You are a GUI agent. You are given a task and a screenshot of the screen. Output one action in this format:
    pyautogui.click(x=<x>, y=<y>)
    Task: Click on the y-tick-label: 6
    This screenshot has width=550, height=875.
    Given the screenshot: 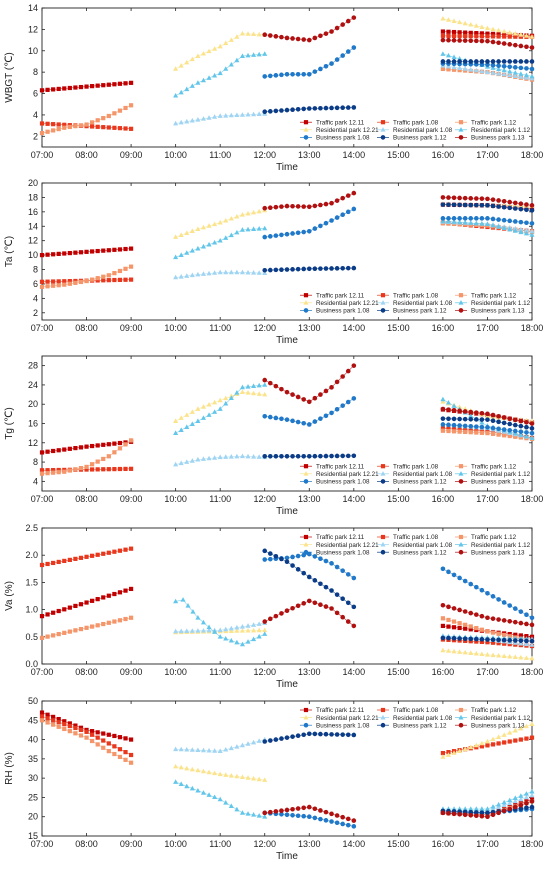 What is the action you would take?
    pyautogui.click(x=35, y=94)
    